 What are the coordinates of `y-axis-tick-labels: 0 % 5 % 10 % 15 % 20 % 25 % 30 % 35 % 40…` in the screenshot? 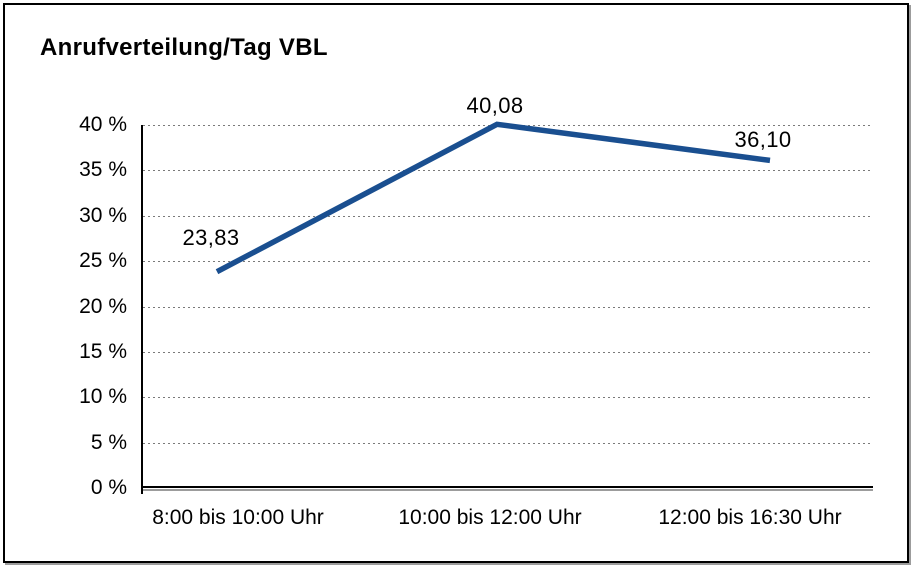 It's located at (66, 255).